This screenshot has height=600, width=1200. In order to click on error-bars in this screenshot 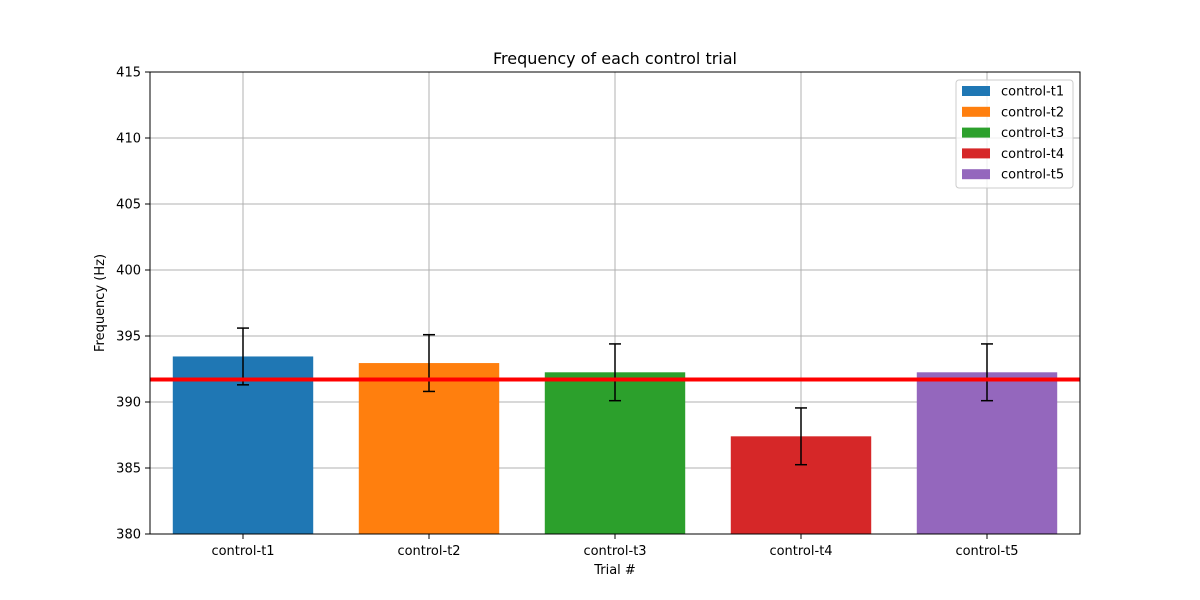, I will do `click(615, 396)`.